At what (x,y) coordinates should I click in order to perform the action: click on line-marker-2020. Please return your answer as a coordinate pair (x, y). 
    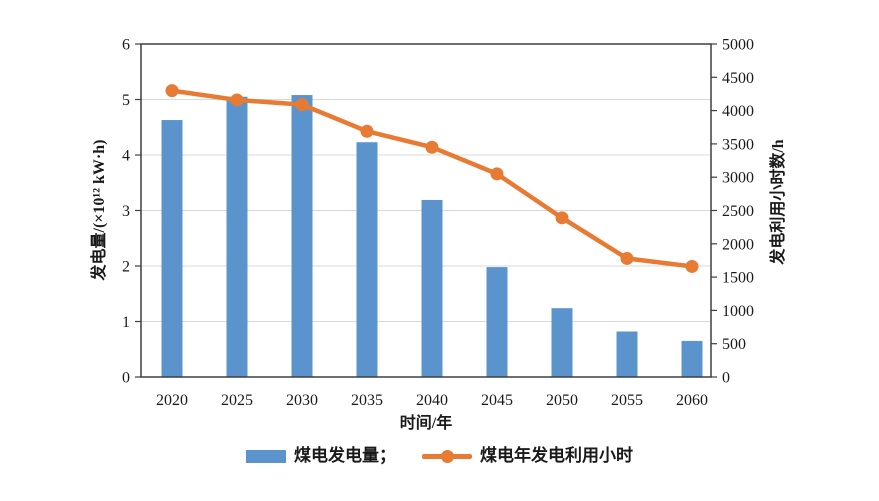
    Looking at the image, I should click on (172, 91).